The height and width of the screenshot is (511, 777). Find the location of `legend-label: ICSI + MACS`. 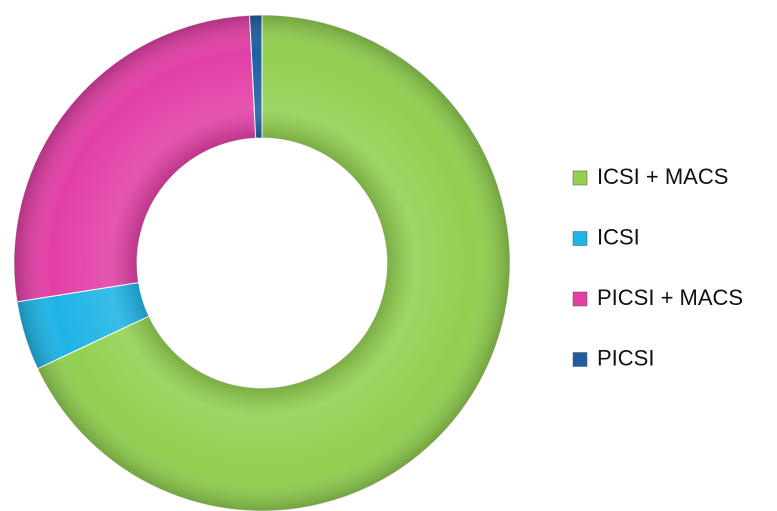

legend-label: ICSI + MACS is located at coordinates (662, 176).